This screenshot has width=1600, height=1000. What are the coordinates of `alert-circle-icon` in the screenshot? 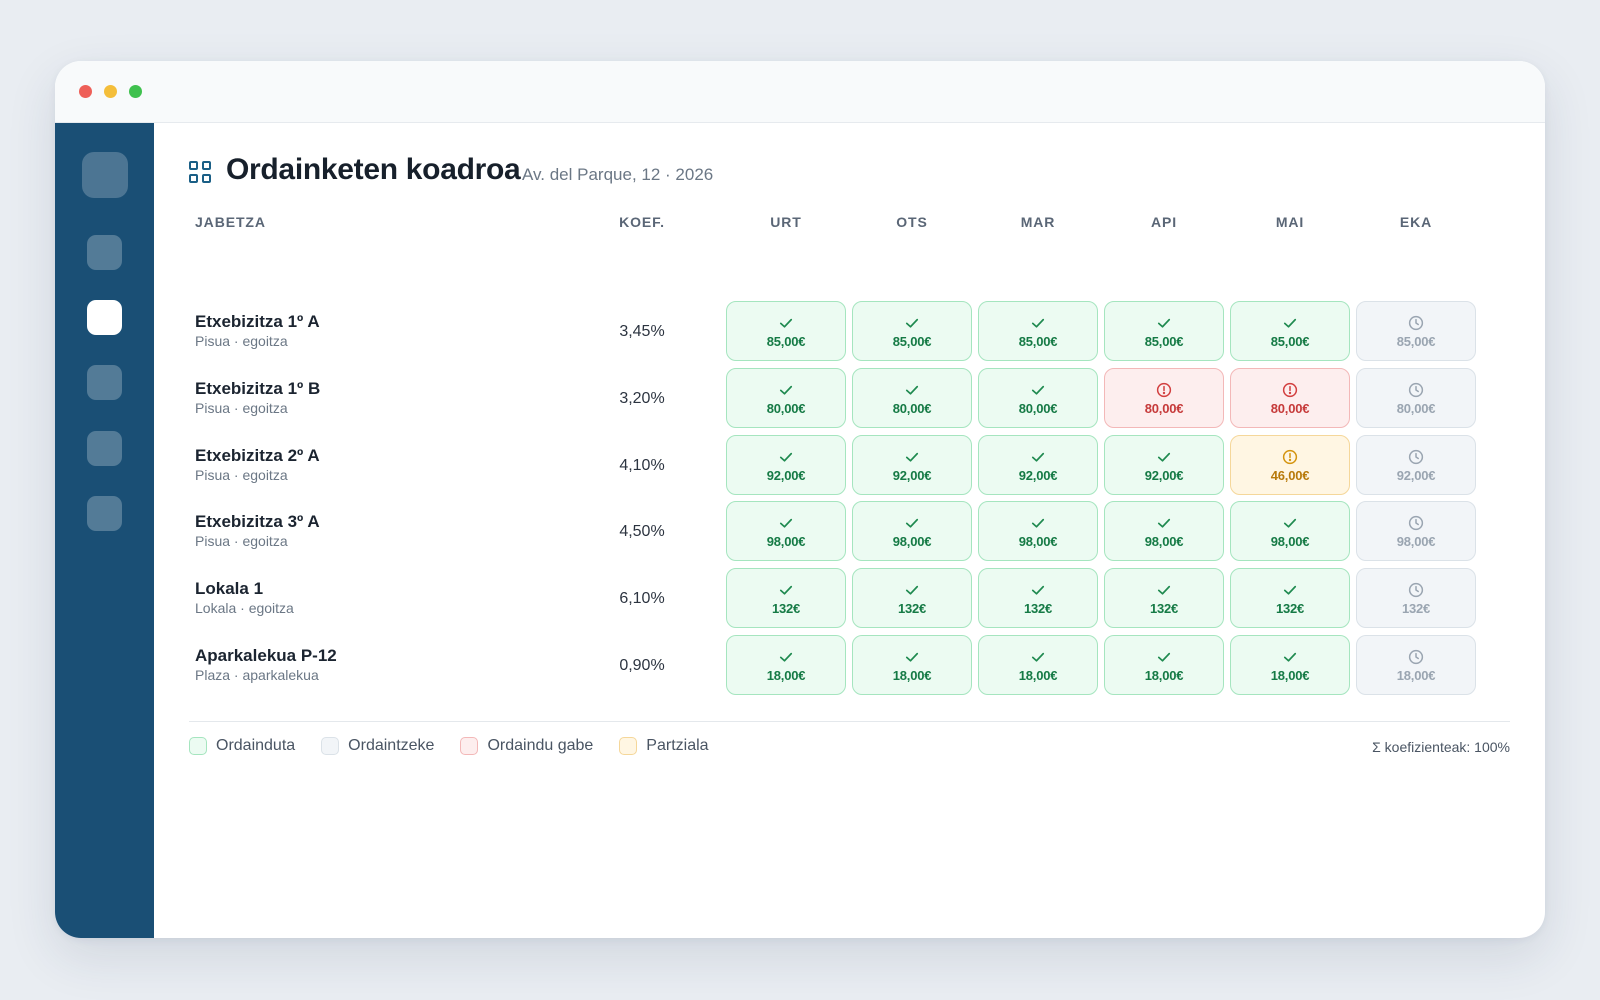 It's located at (1164, 391).